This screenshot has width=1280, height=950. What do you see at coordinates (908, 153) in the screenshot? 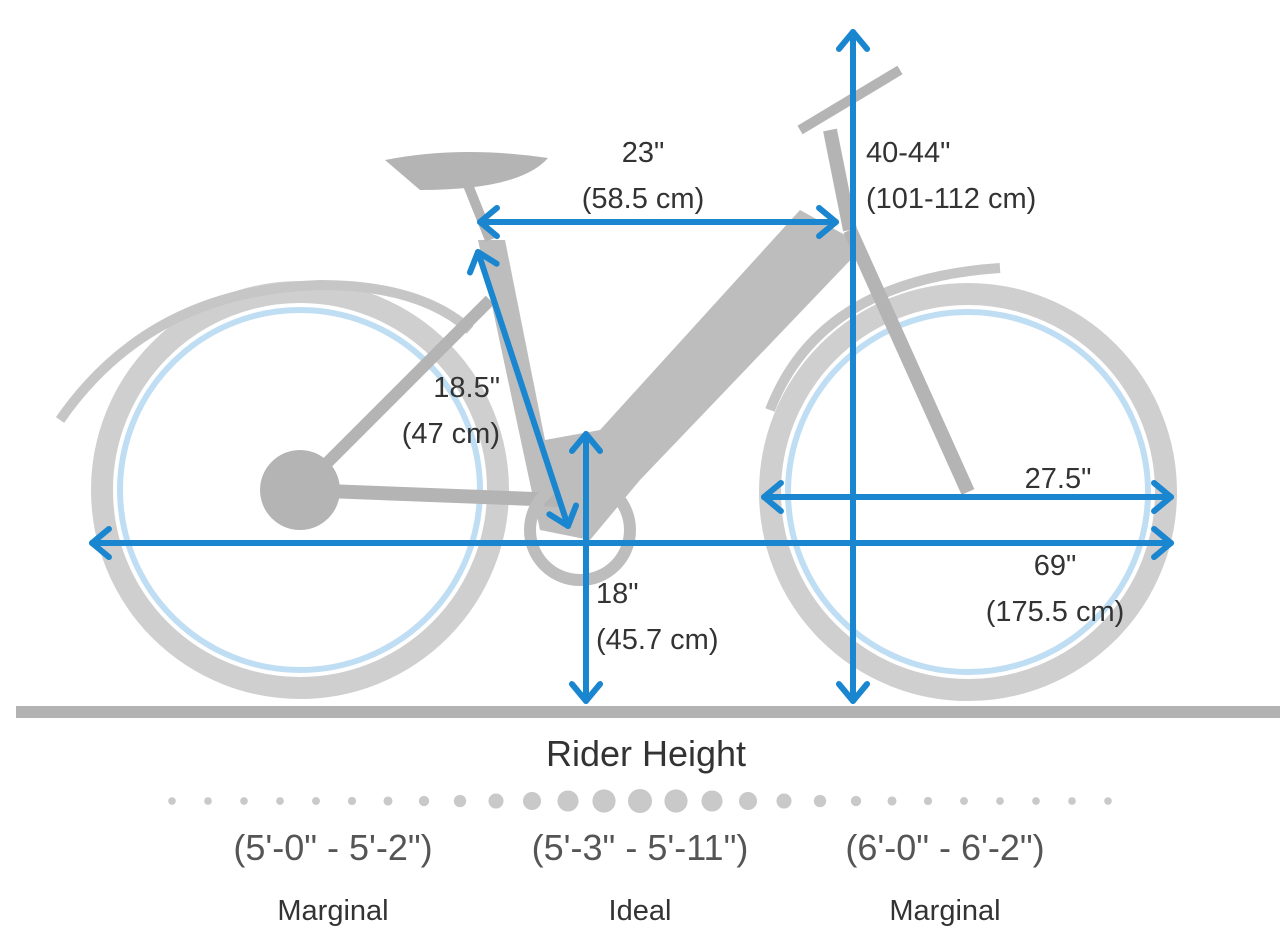
I see `dimension-value: 40-44"` at bounding box center [908, 153].